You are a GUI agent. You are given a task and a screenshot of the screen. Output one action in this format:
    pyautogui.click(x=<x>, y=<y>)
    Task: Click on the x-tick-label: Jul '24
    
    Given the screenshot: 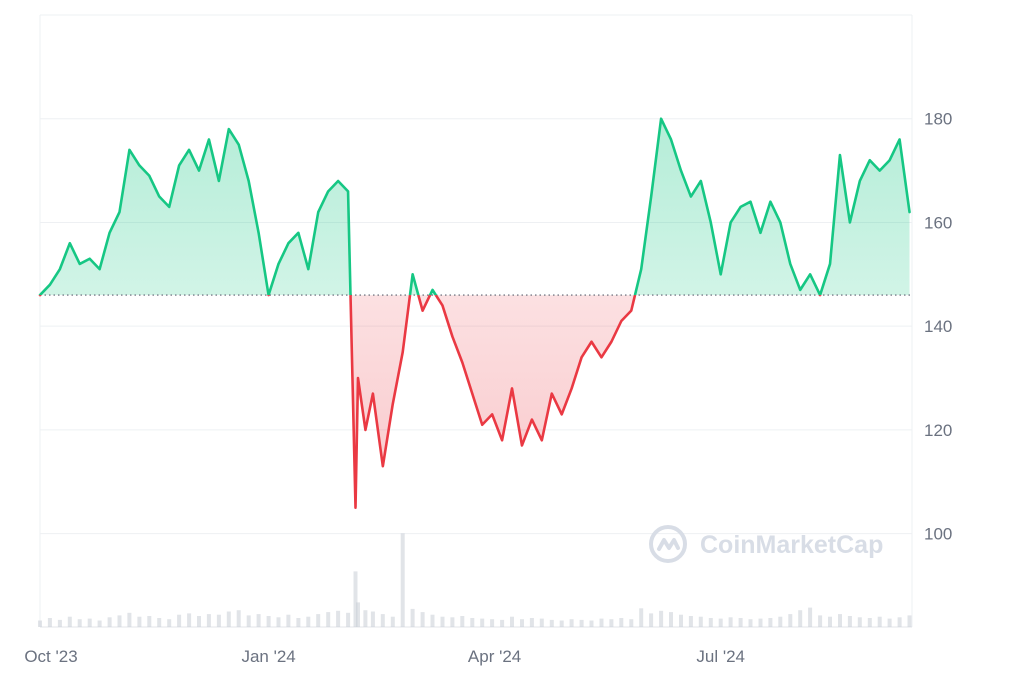 What is the action you would take?
    pyautogui.click(x=720, y=656)
    